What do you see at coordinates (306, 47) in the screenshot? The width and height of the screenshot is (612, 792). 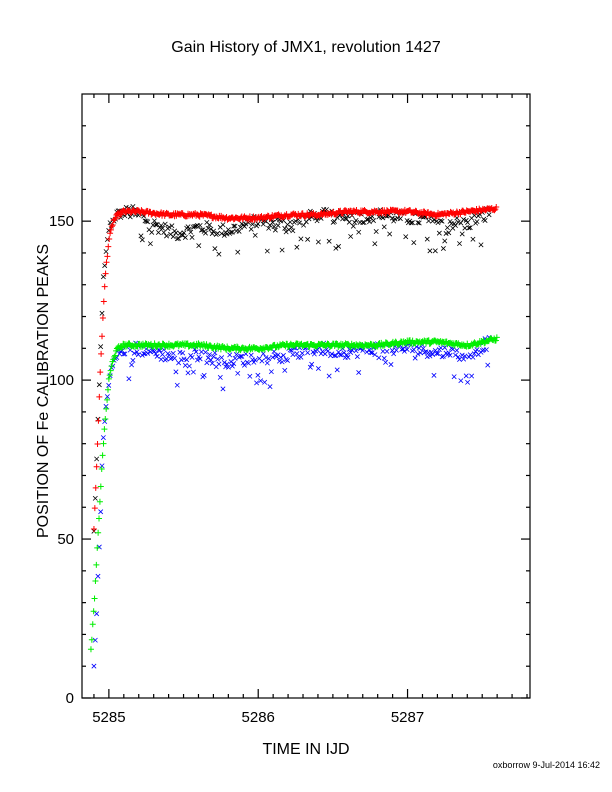 I see `chart-title: Gain History of JMX1, revolution 1427` at bounding box center [306, 47].